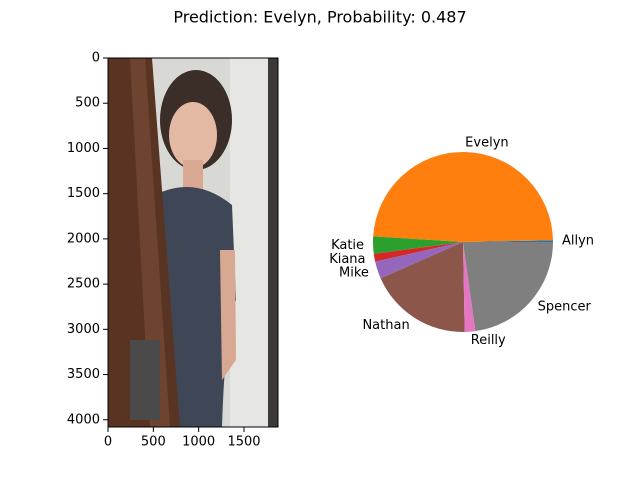 The image size is (640, 480). Describe the element at coordinates (83, 374) in the screenshot. I see `y-tick-label: 3500` at that location.